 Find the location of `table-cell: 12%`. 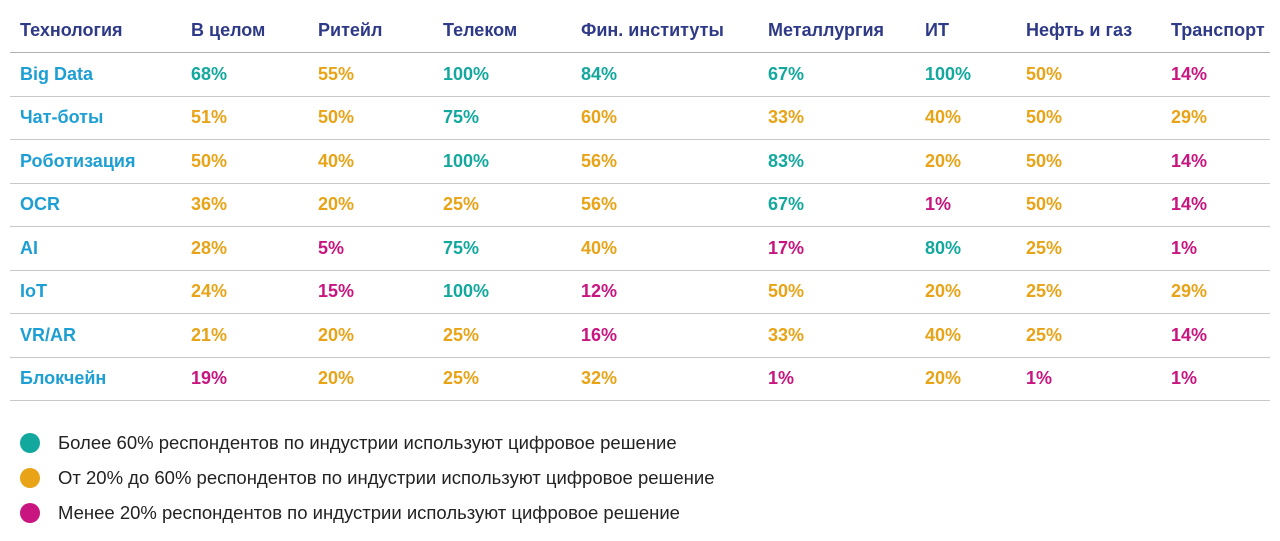

table-cell: 12% is located at coordinates (599, 291).